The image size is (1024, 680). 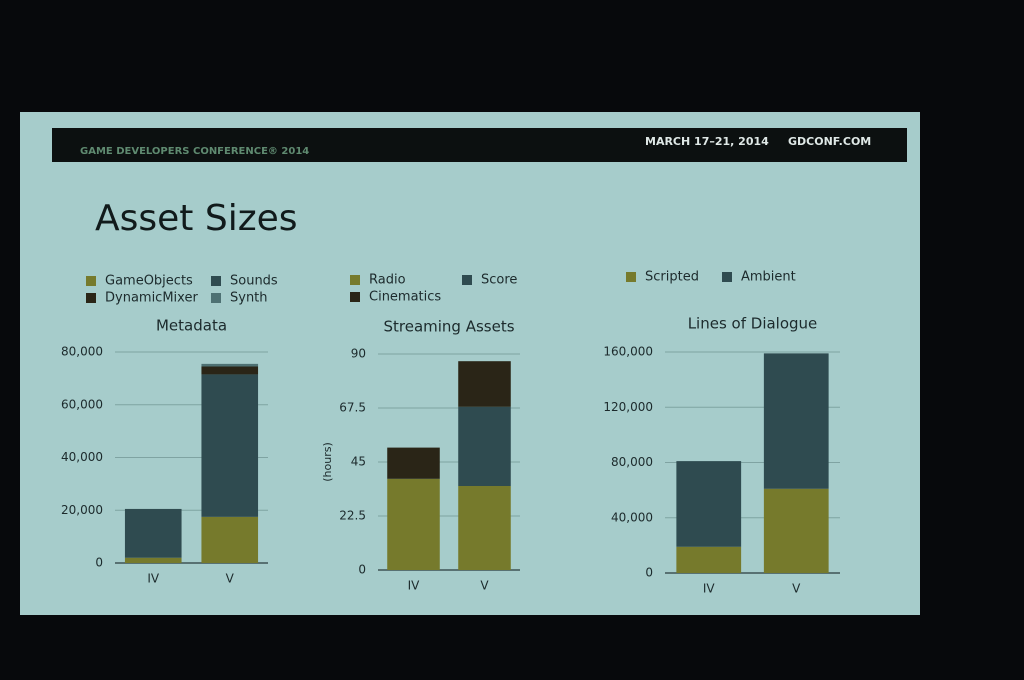 I want to click on legend-label: Ambient, so click(x=768, y=277).